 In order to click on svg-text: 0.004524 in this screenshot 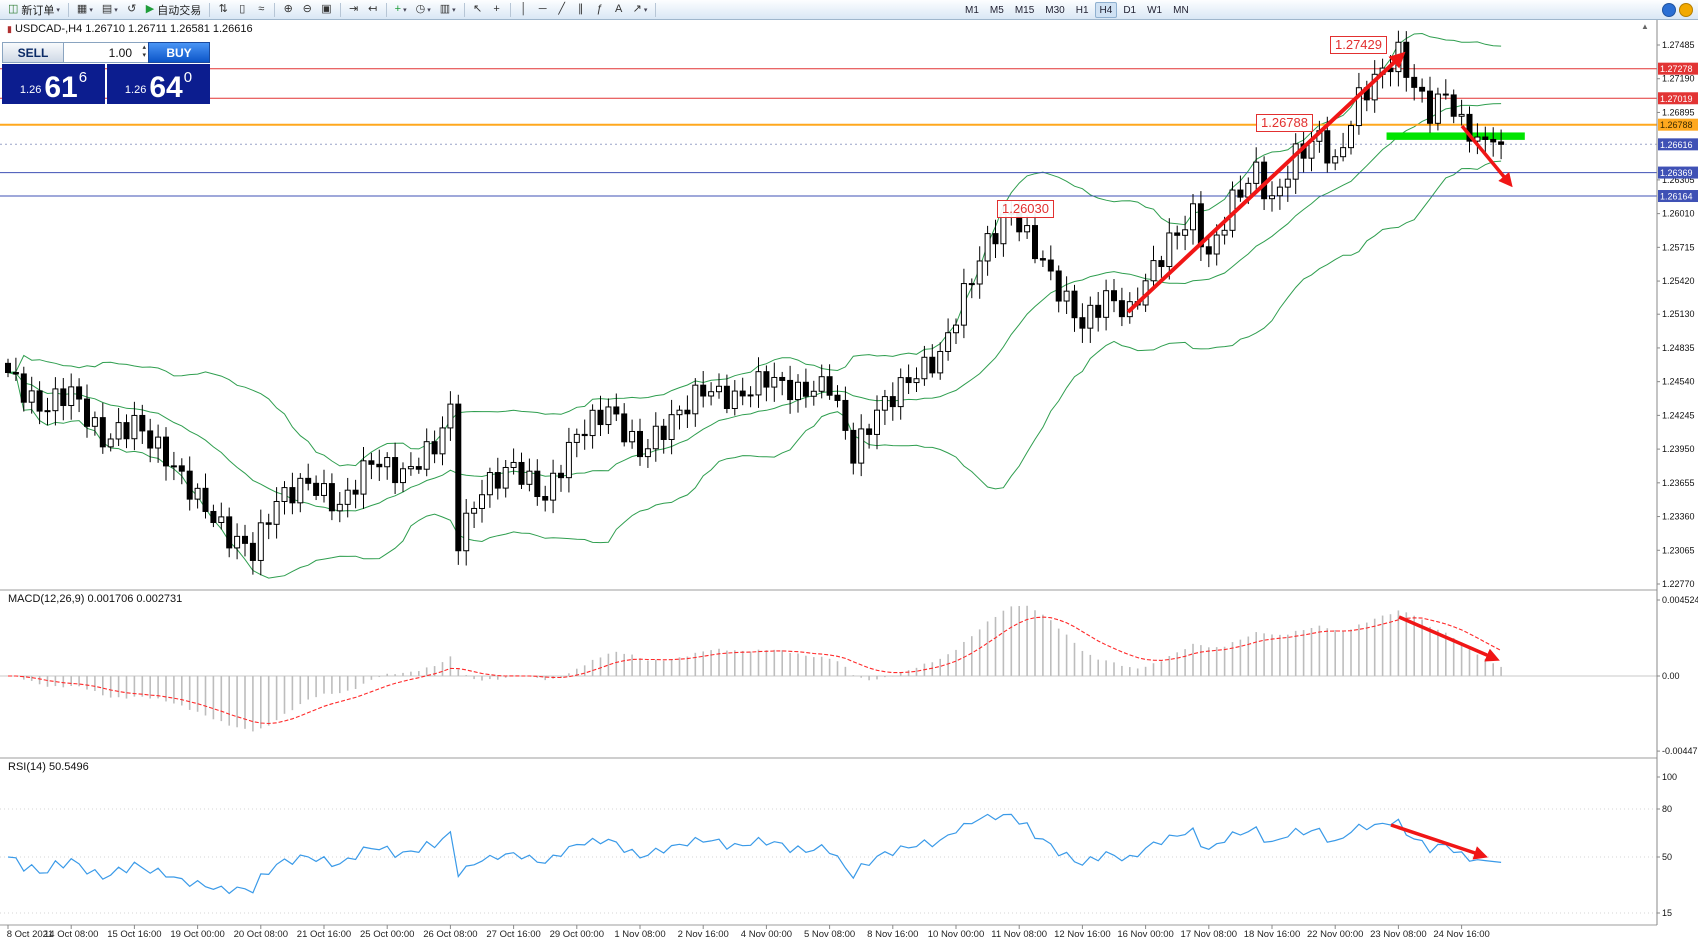, I will do `click(1680, 600)`.